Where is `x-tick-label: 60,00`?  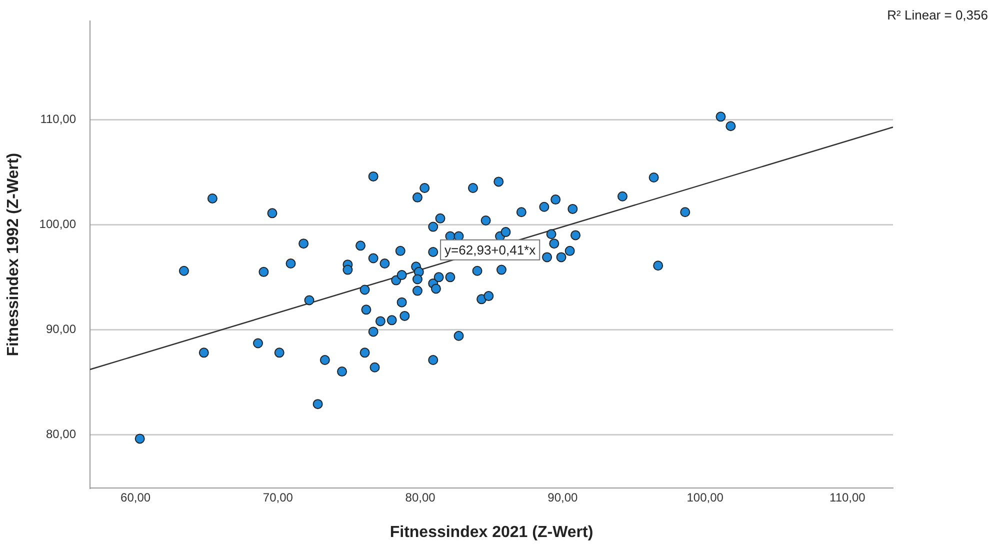 x-tick-label: 60,00 is located at coordinates (135, 497).